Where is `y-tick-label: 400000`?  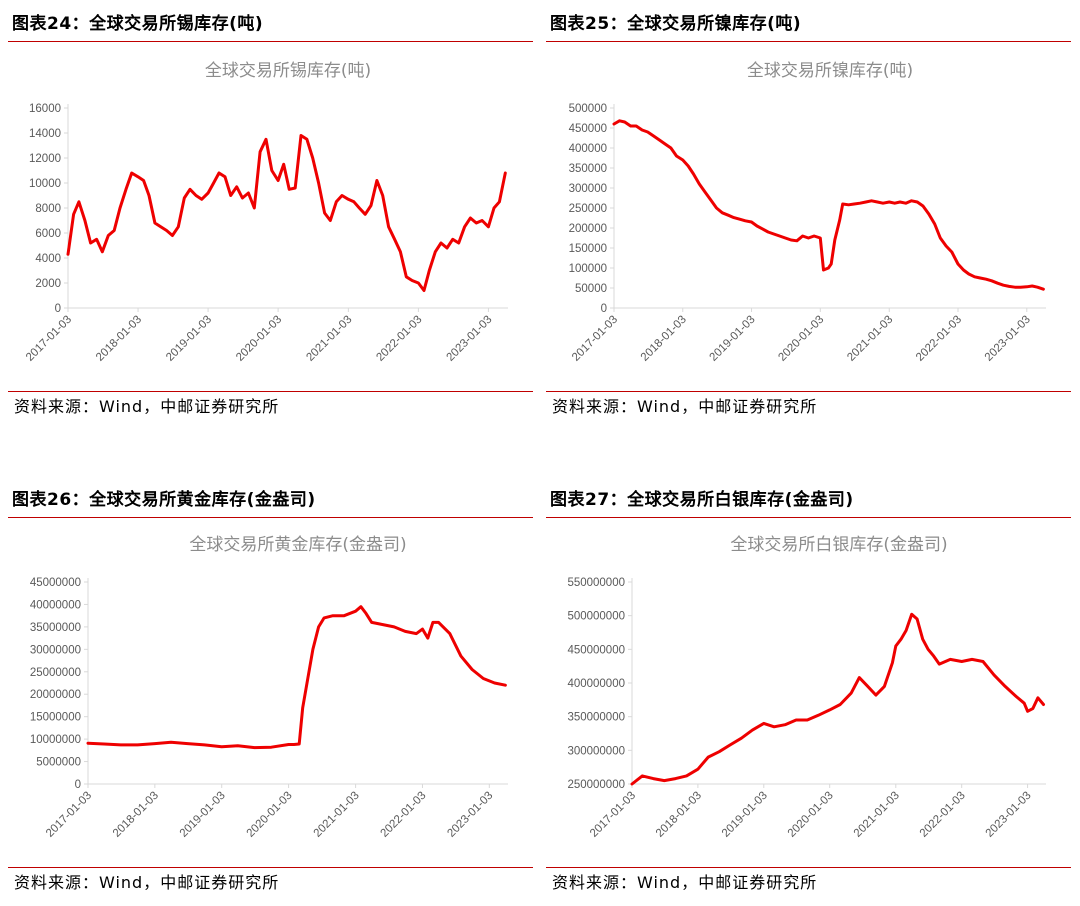
y-tick-label: 400000 is located at coordinates (588, 149).